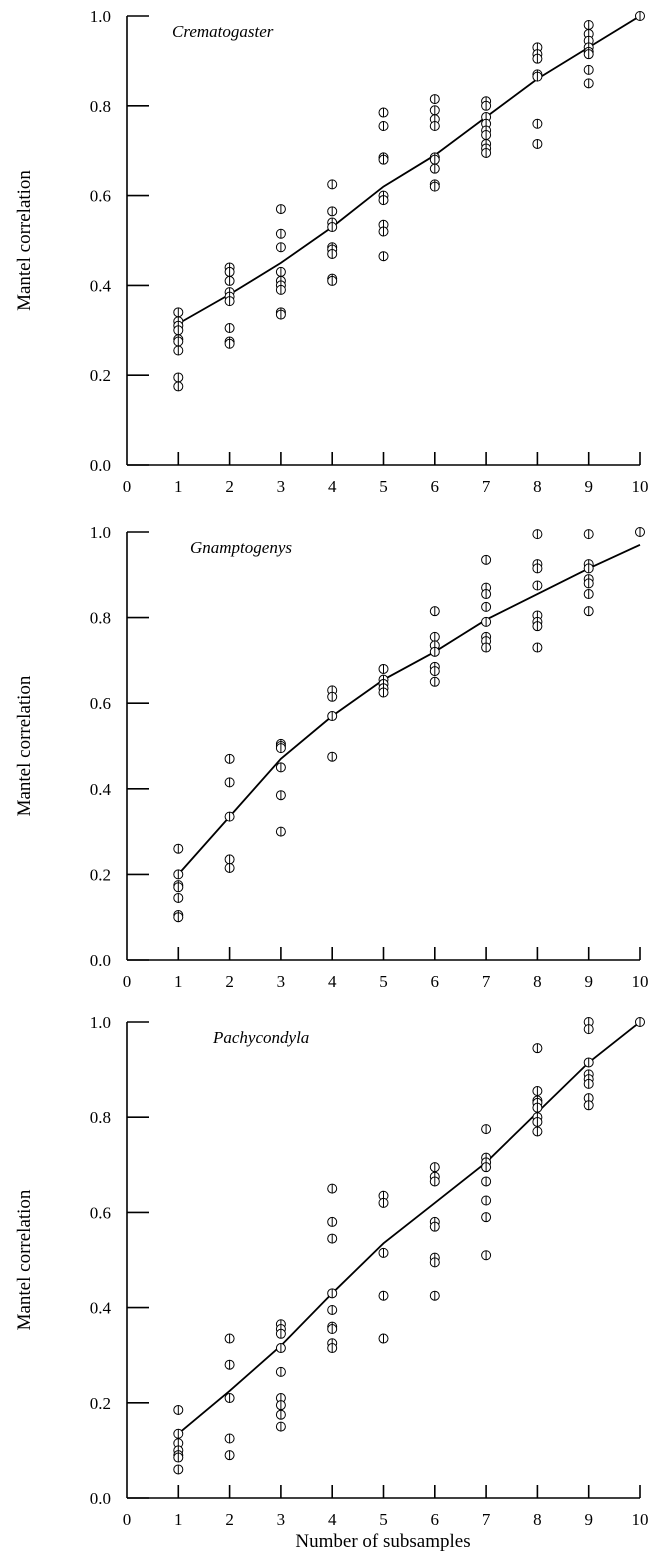 The image size is (665, 1553). What do you see at coordinates (100, 960) in the screenshot?
I see `y-tick-label: 0.0` at bounding box center [100, 960].